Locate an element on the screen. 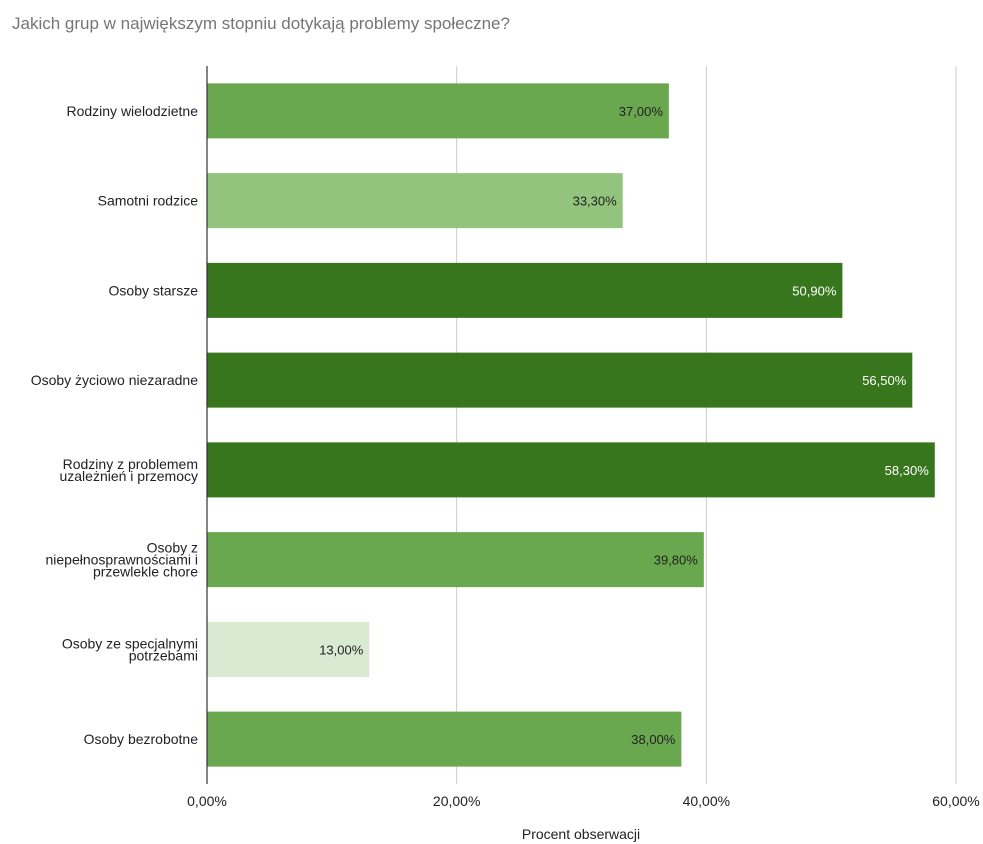 Image resolution: width=983 pixels, height=844 pixels. x-tick-label: 20,00% is located at coordinates (456, 801).